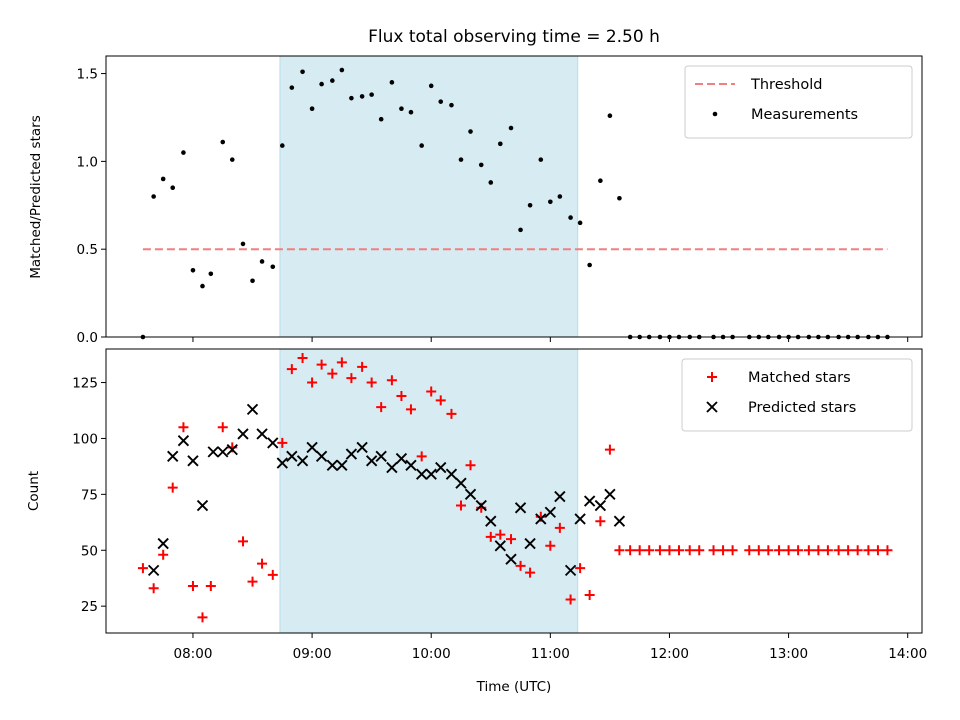  I want to click on bottom-y-tick-label: 125, so click(85, 384).